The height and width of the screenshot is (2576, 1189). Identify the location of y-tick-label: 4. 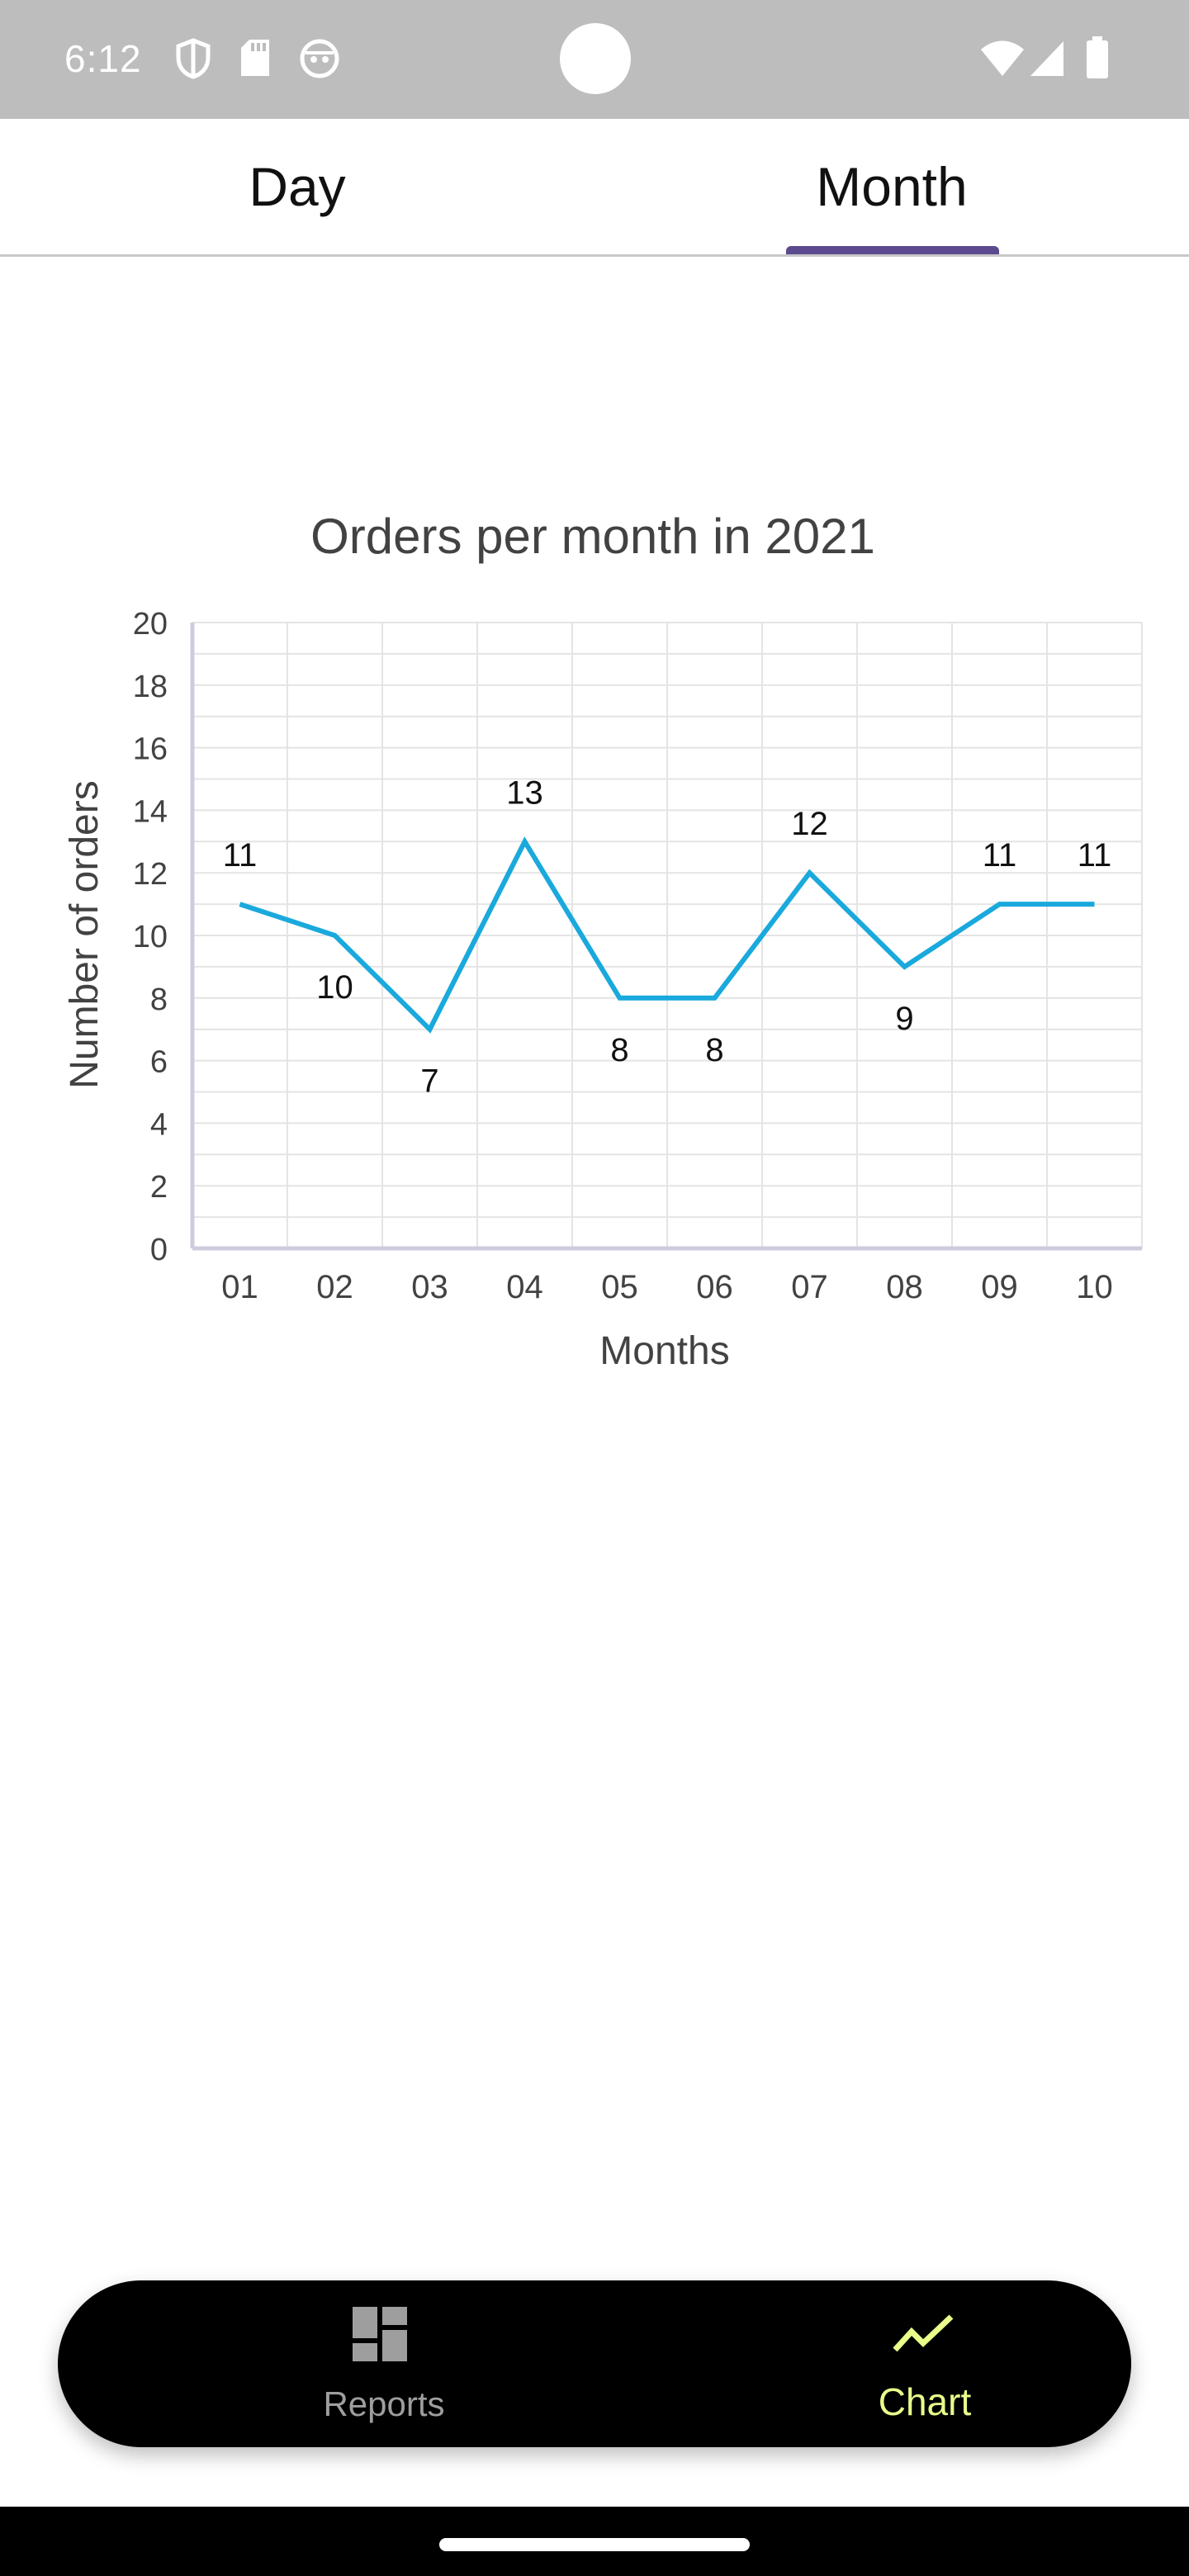
(159, 1124).